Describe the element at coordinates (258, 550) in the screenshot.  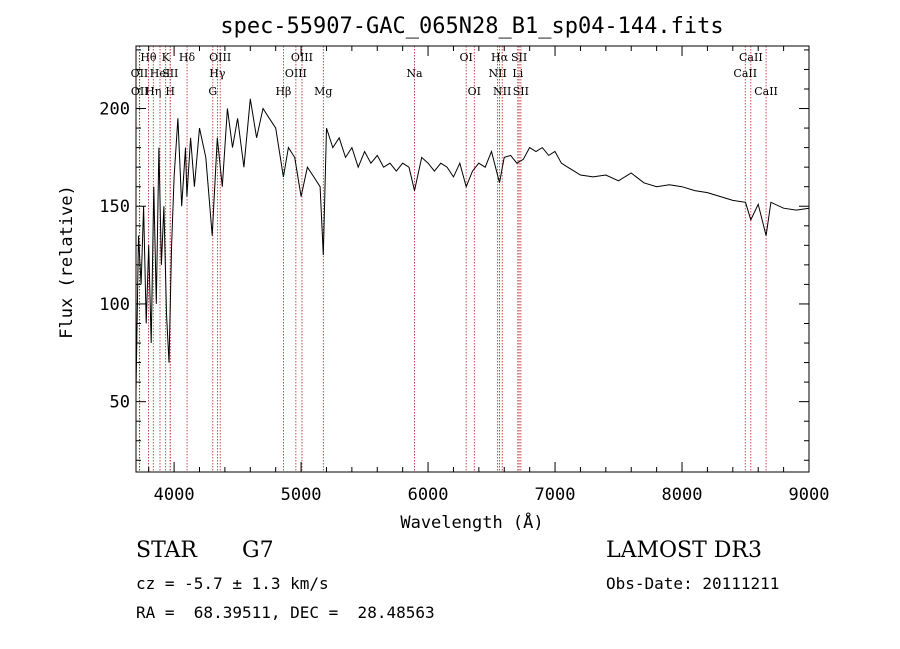
I see `object-subclass: G7` at that location.